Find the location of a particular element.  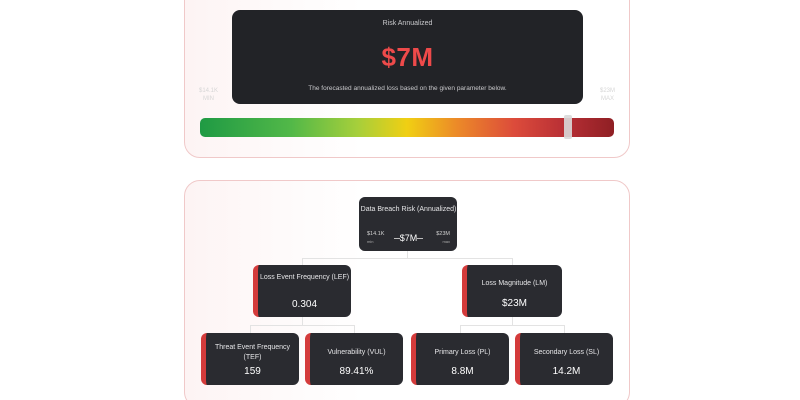

node-threat-event-frequency: Threat Event Frequency (TEF) 159 is located at coordinates (250, 359).